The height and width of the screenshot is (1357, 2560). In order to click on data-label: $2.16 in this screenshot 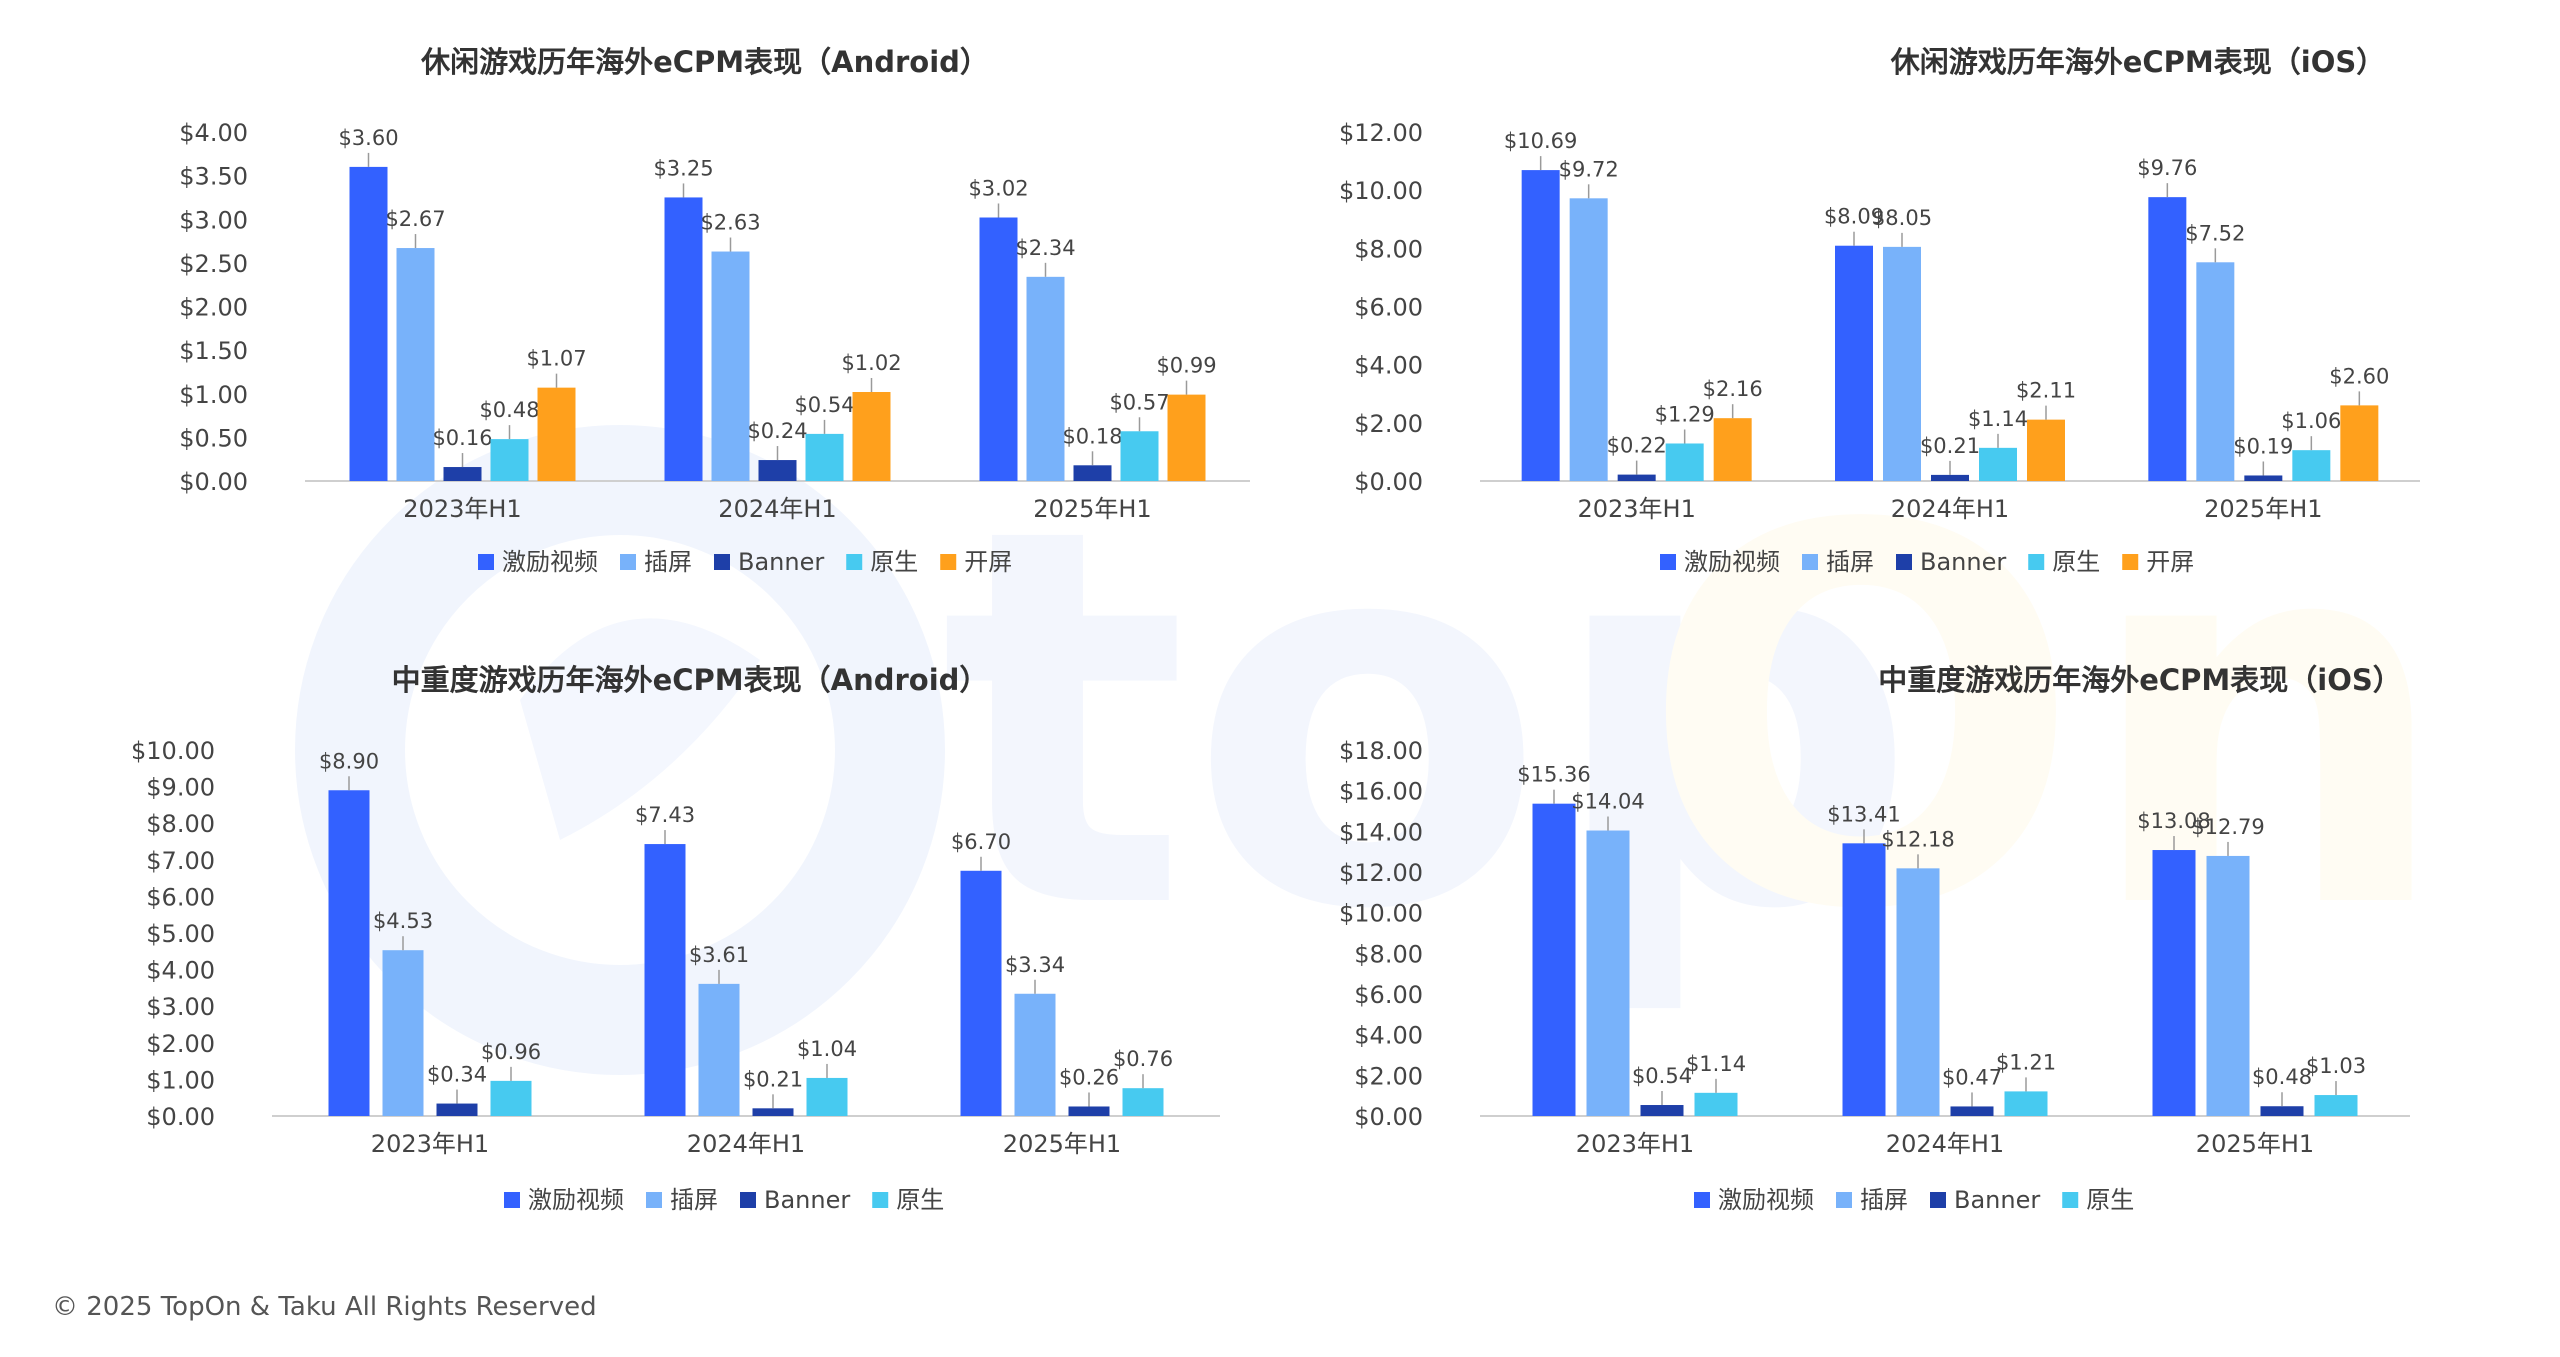, I will do `click(1733, 389)`.